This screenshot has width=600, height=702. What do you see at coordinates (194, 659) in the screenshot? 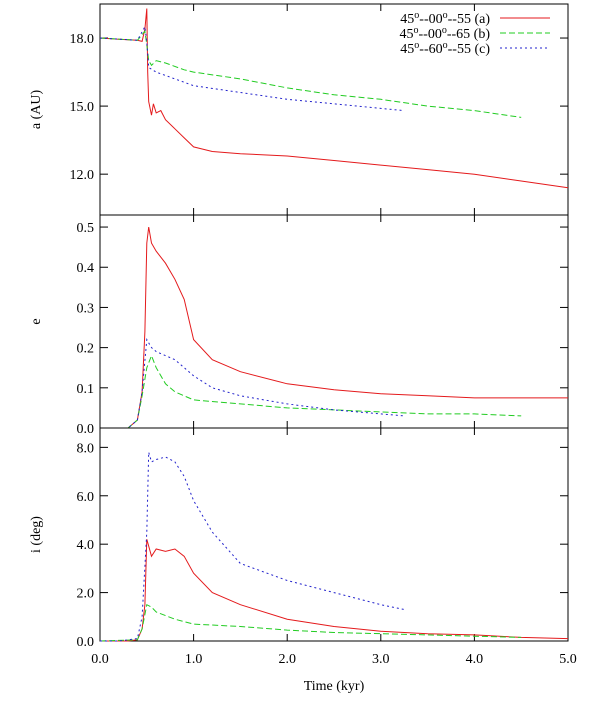
I see `x-tick-label: 1.0` at bounding box center [194, 659].